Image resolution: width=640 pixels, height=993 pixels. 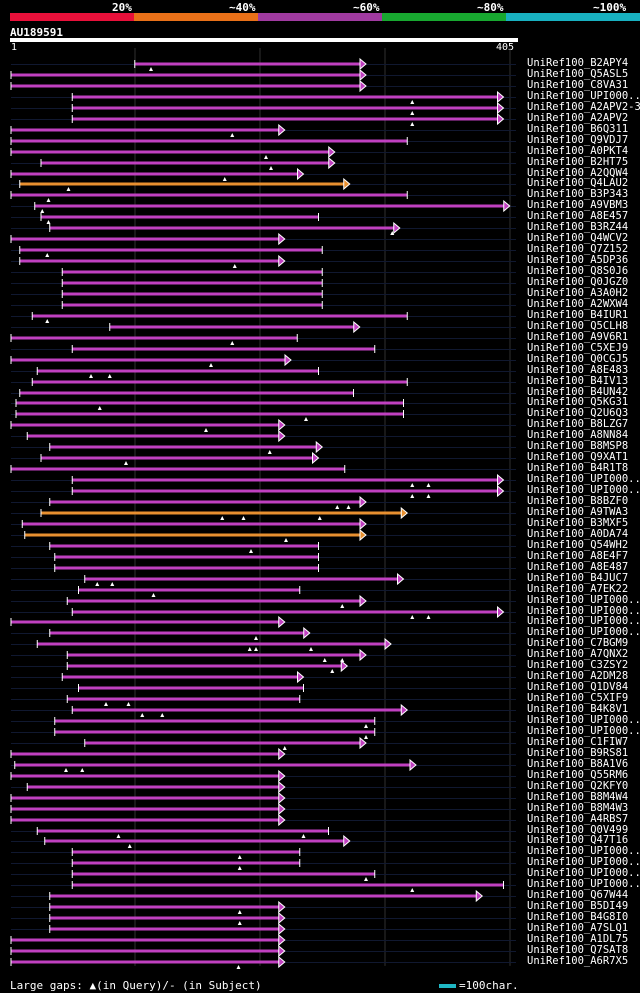 I want to click on hit-label-link: UniRef100_B3RZ44, so click(x=578, y=227).